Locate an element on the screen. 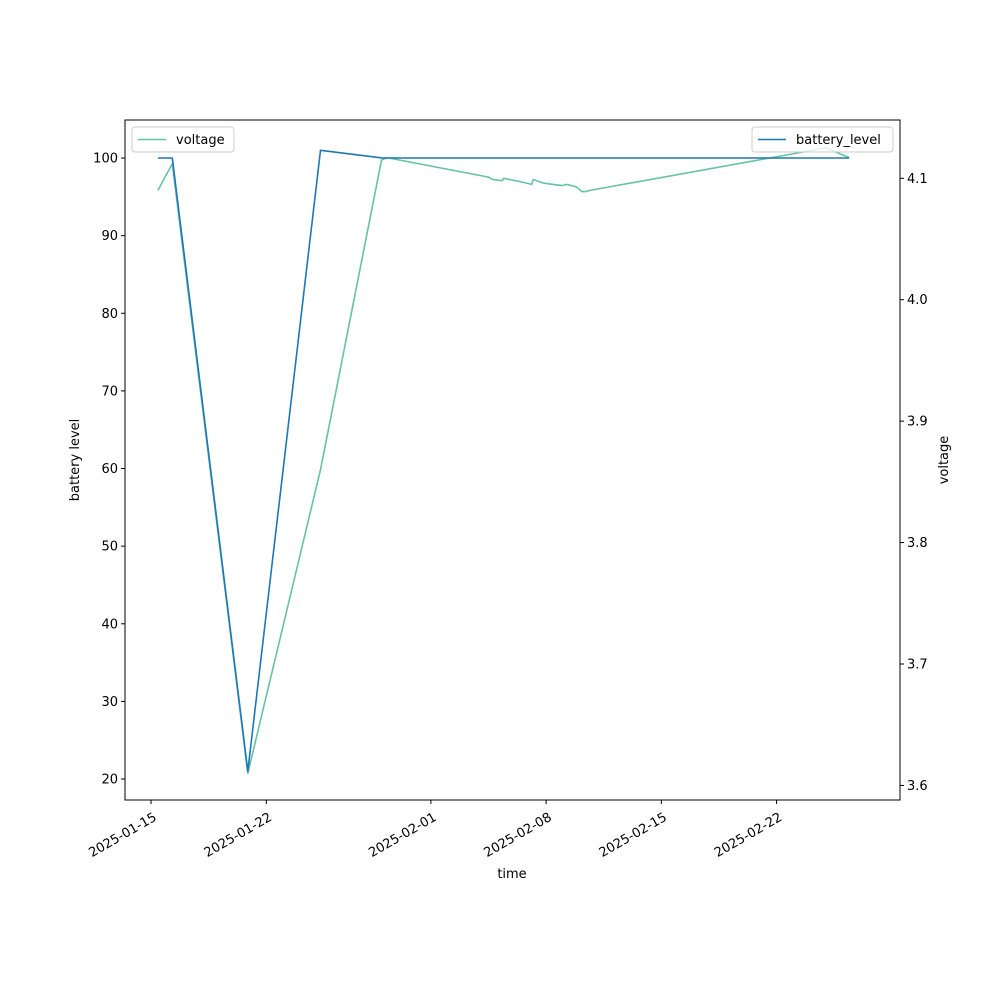 The height and width of the screenshot is (1000, 1000). left-y-tick-label: 70 is located at coordinates (109, 391).